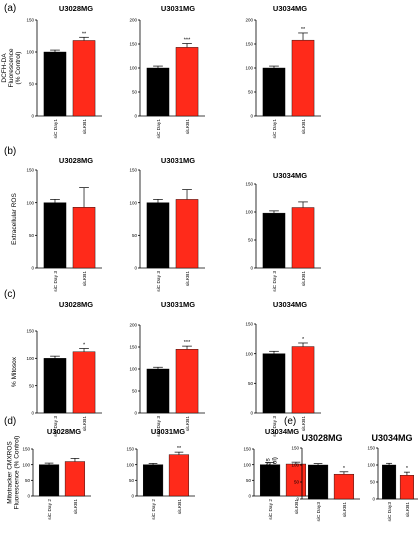  I want to click on significance-label: **, so click(84, 34).